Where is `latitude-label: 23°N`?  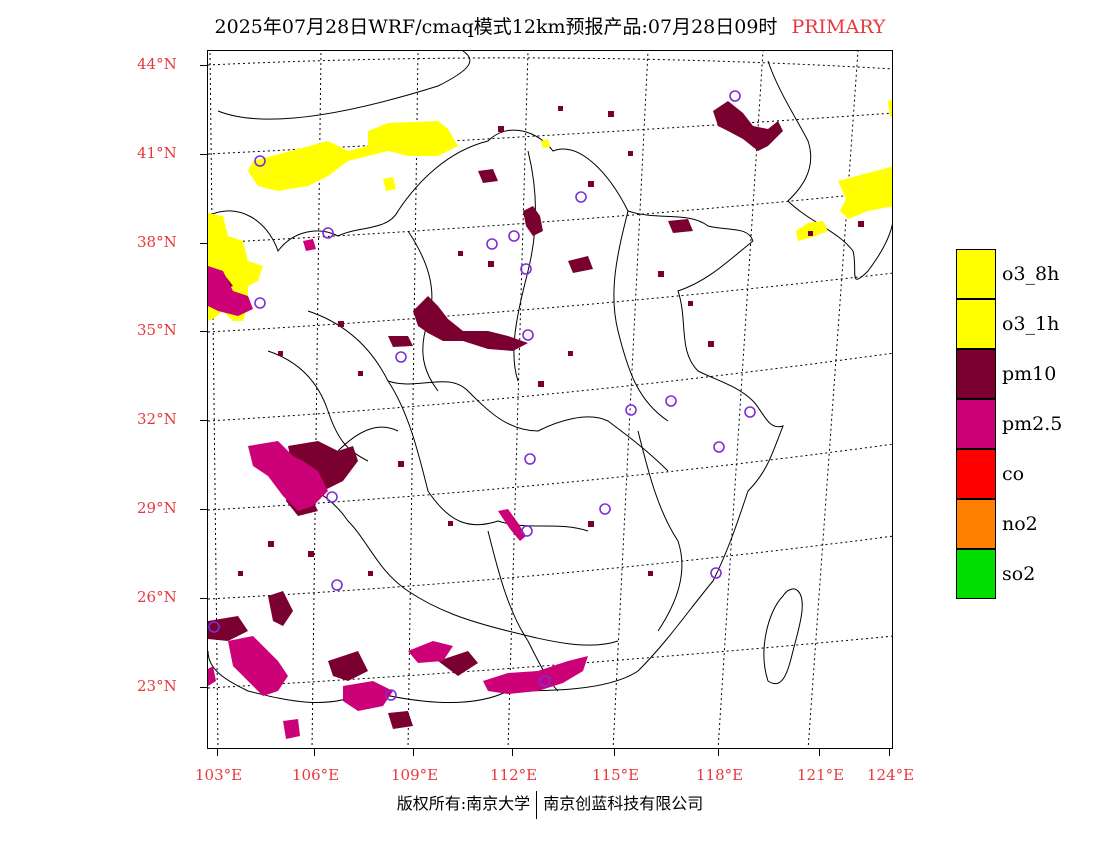 latitude-label: 23°N is located at coordinates (157, 686).